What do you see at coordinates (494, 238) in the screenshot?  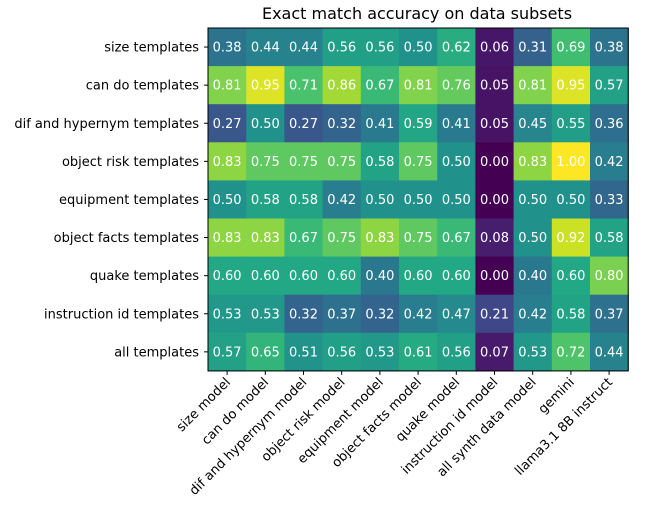 I see `cell-value-label: 0.08` at bounding box center [494, 238].